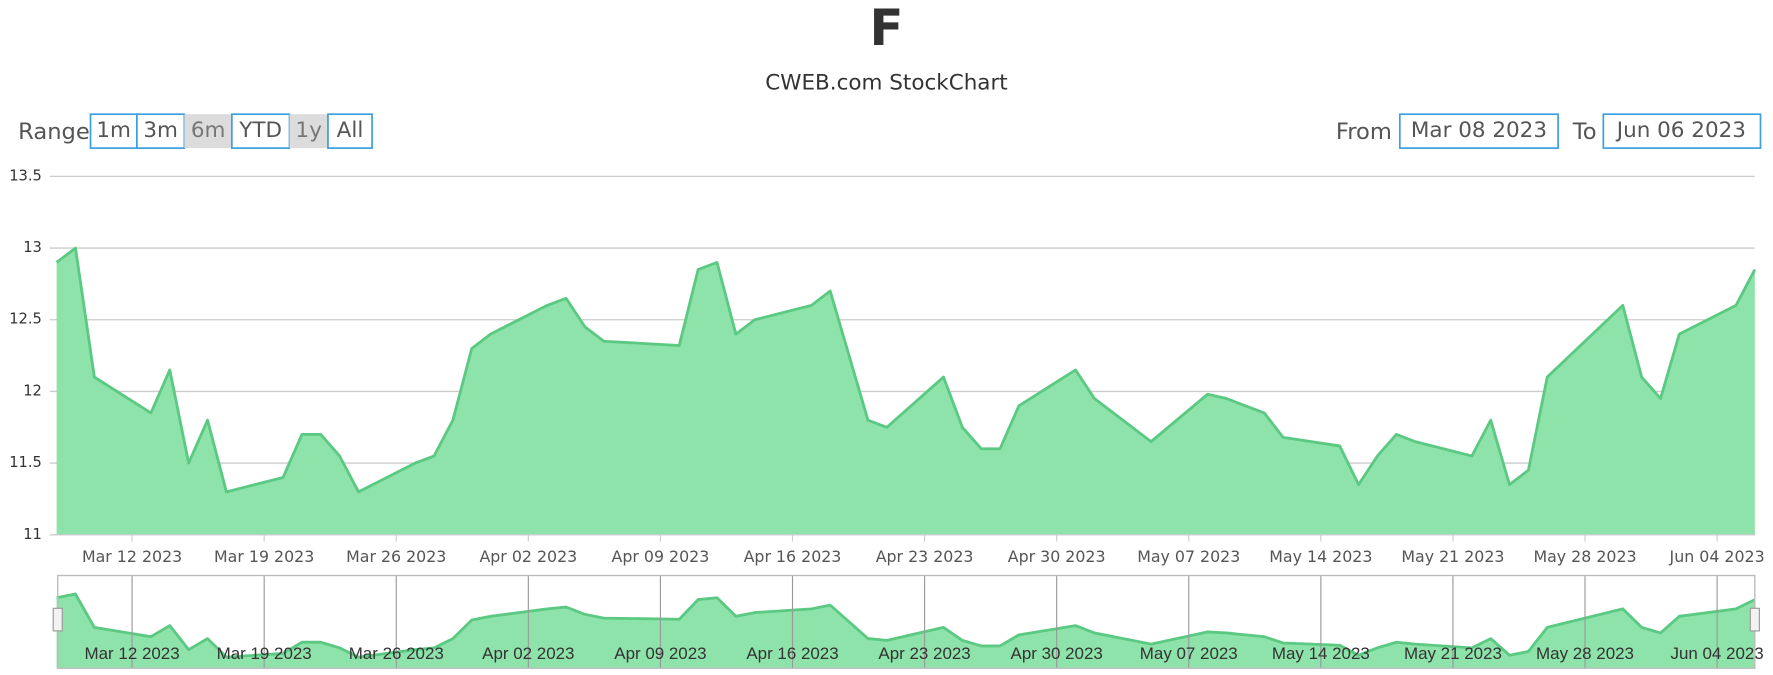 This screenshot has height=675, width=1773. Describe the element at coordinates (887, 28) in the screenshot. I see `chart-title: F` at that location.